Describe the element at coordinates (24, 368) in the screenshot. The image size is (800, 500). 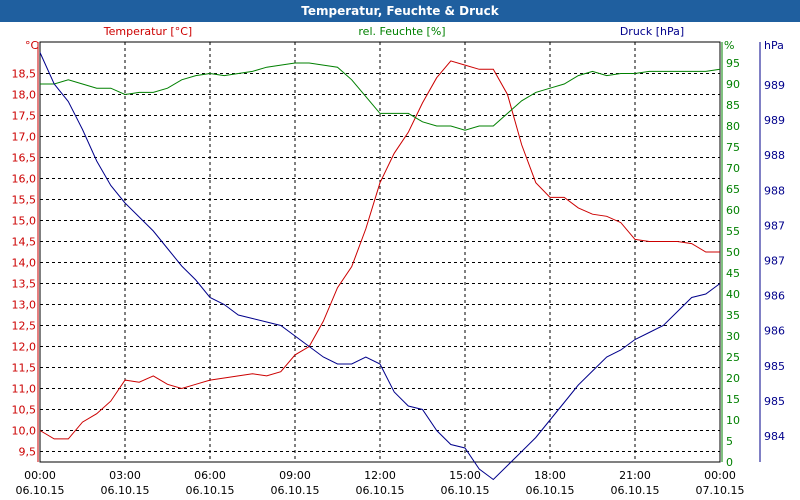
I see `temperature-tick-label: 11,5` at that location.